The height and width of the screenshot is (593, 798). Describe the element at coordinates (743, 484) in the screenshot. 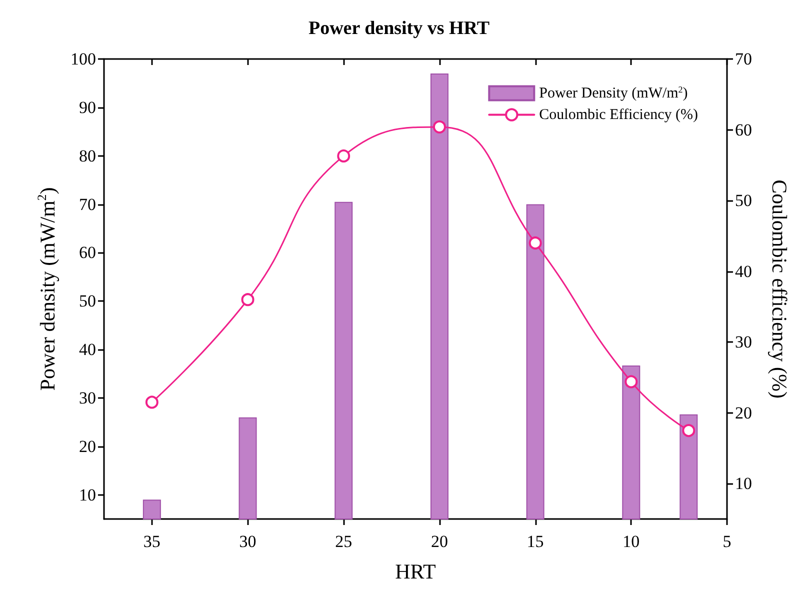

I see `y2-tick-label: 10` at that location.